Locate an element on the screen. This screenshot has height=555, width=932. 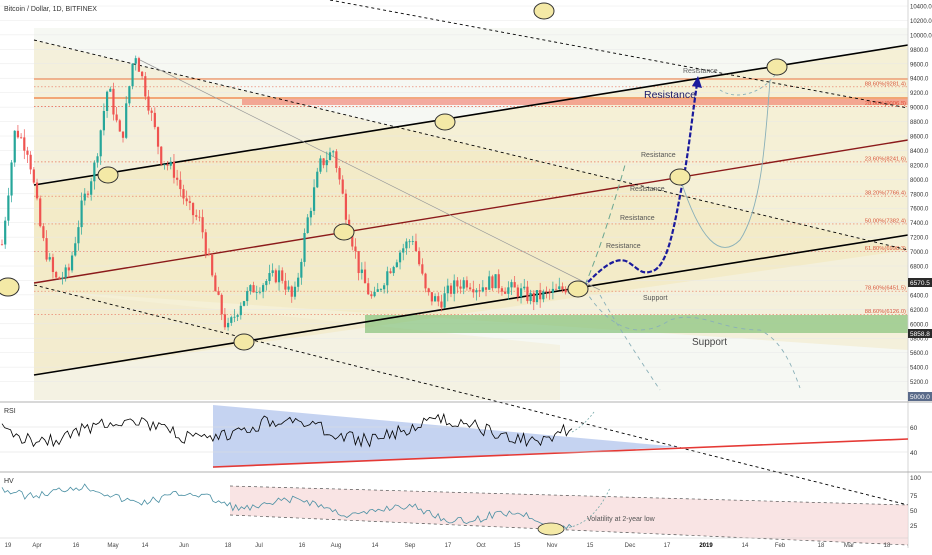
price-tick-label: 7400.0 is located at coordinates (919, 224).